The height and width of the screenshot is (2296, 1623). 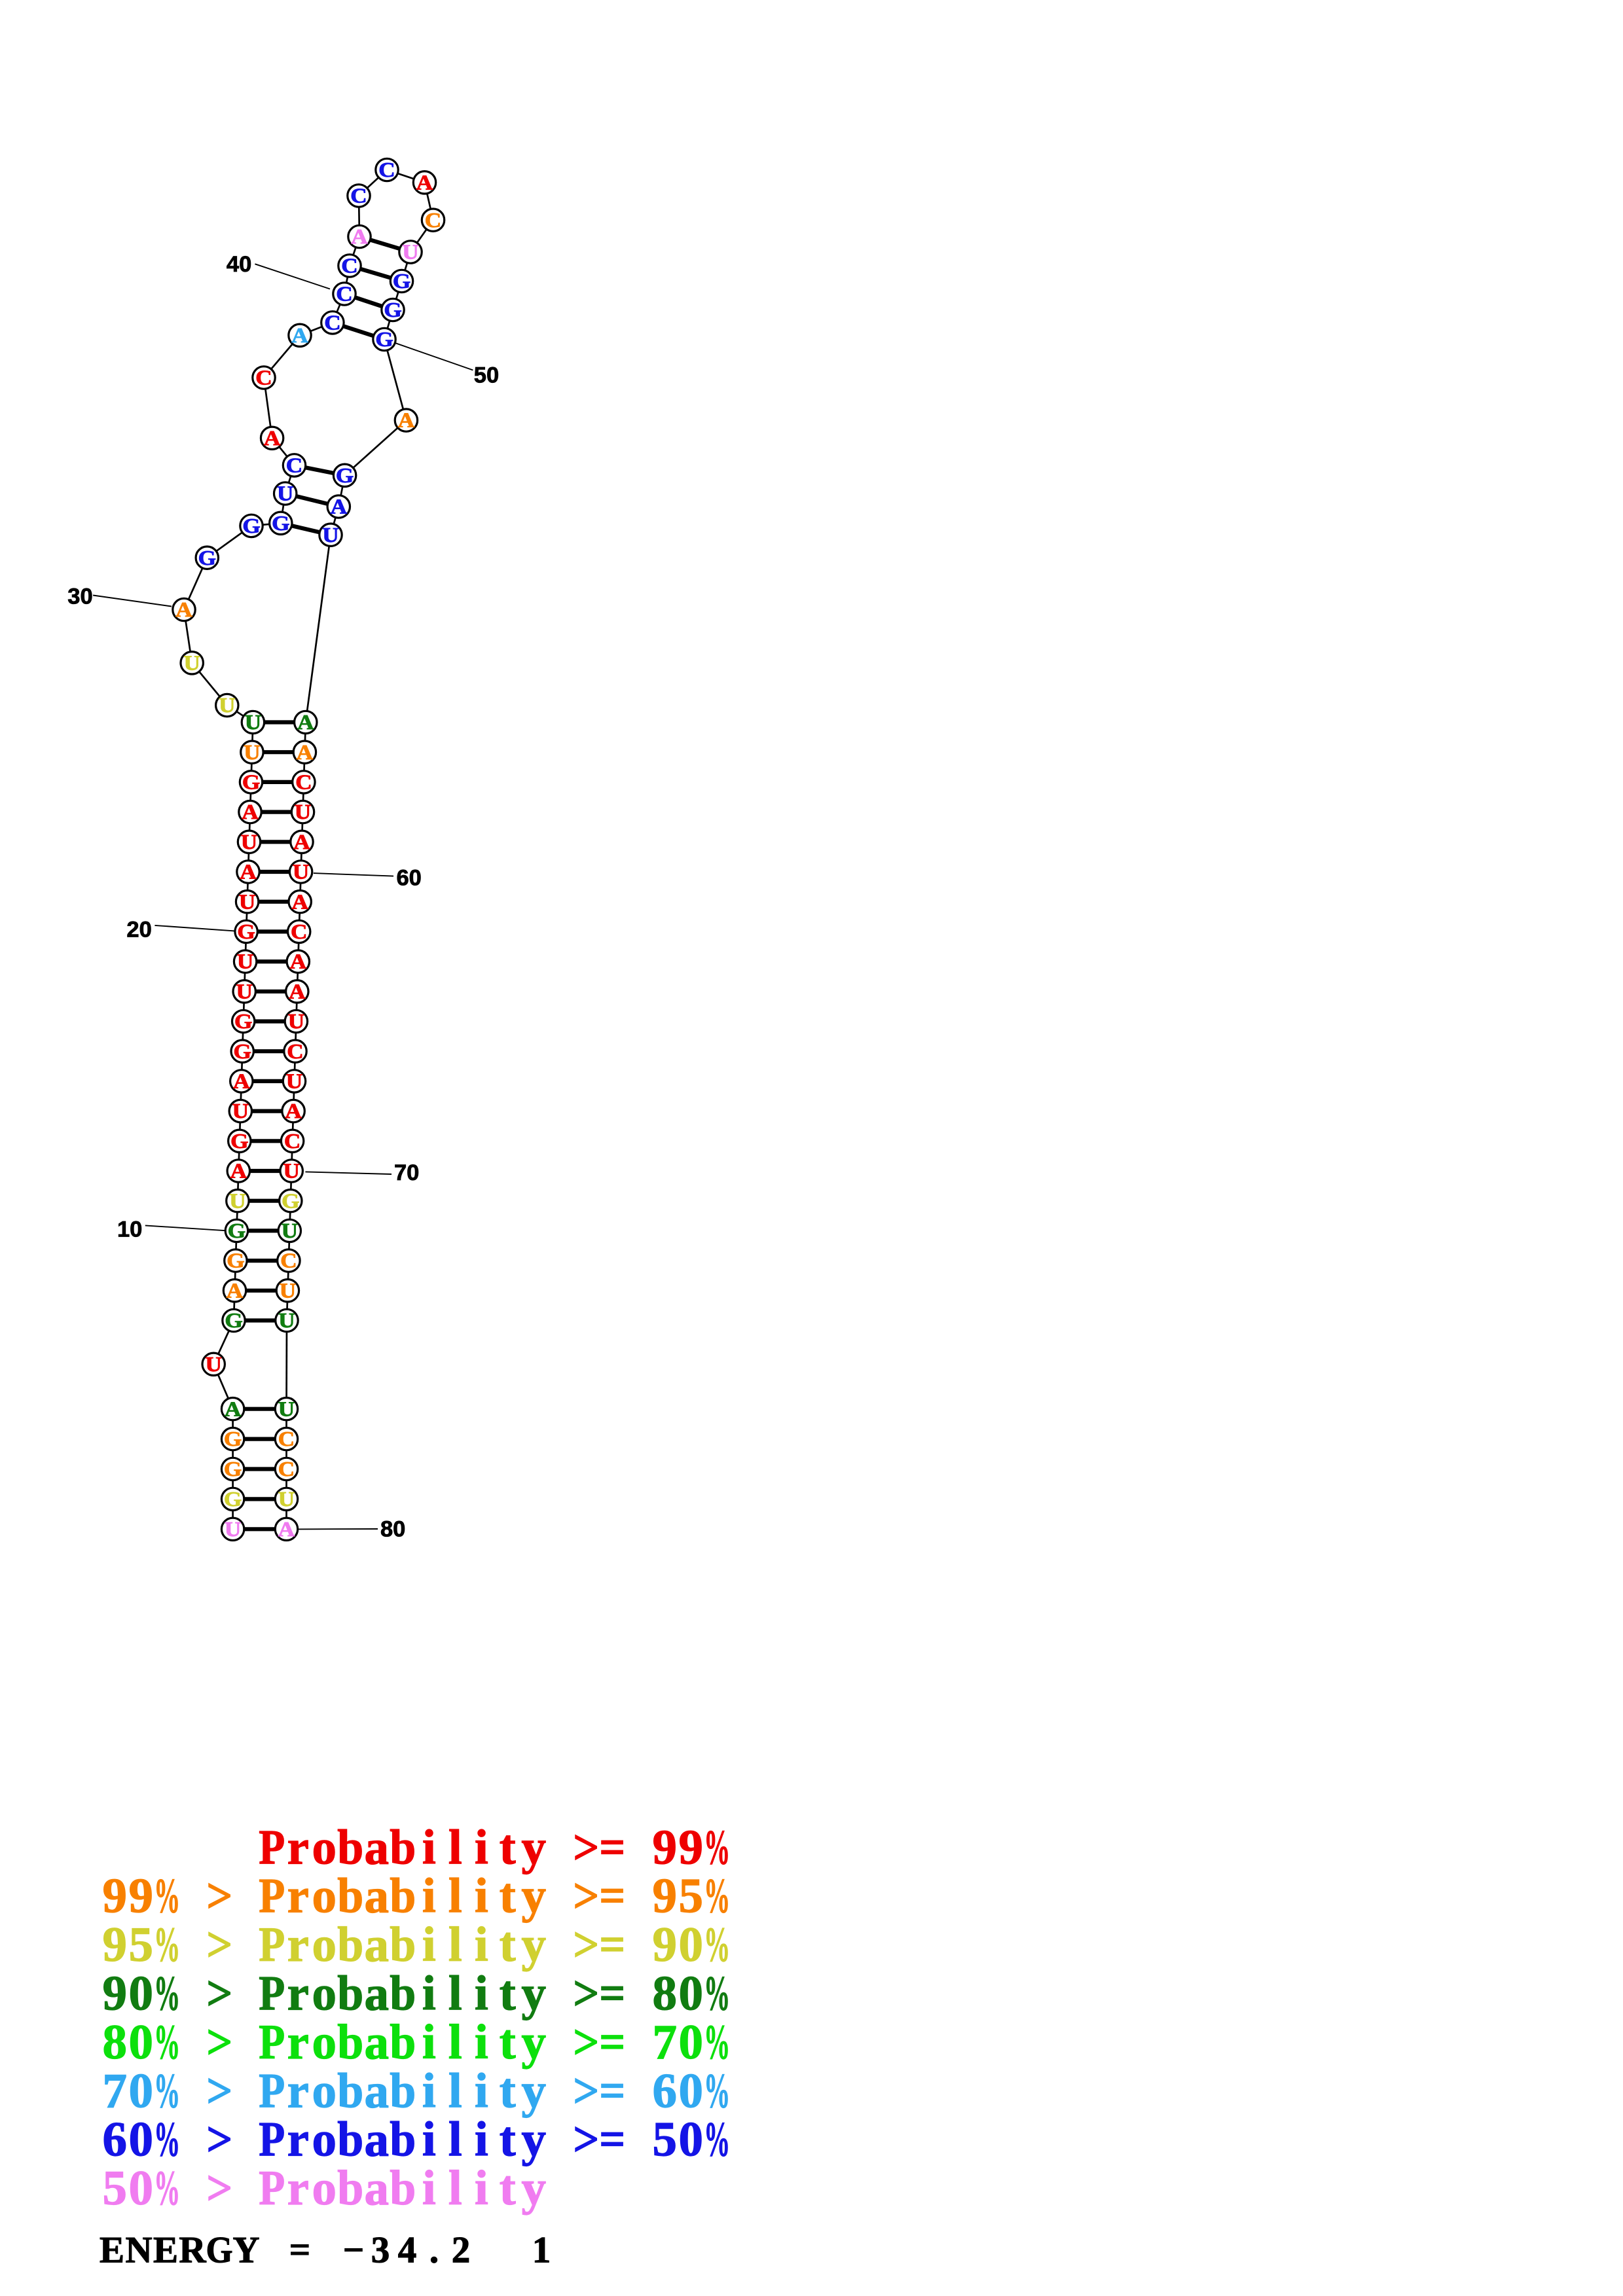 I want to click on svg-text: 60, so click(x=409, y=877).